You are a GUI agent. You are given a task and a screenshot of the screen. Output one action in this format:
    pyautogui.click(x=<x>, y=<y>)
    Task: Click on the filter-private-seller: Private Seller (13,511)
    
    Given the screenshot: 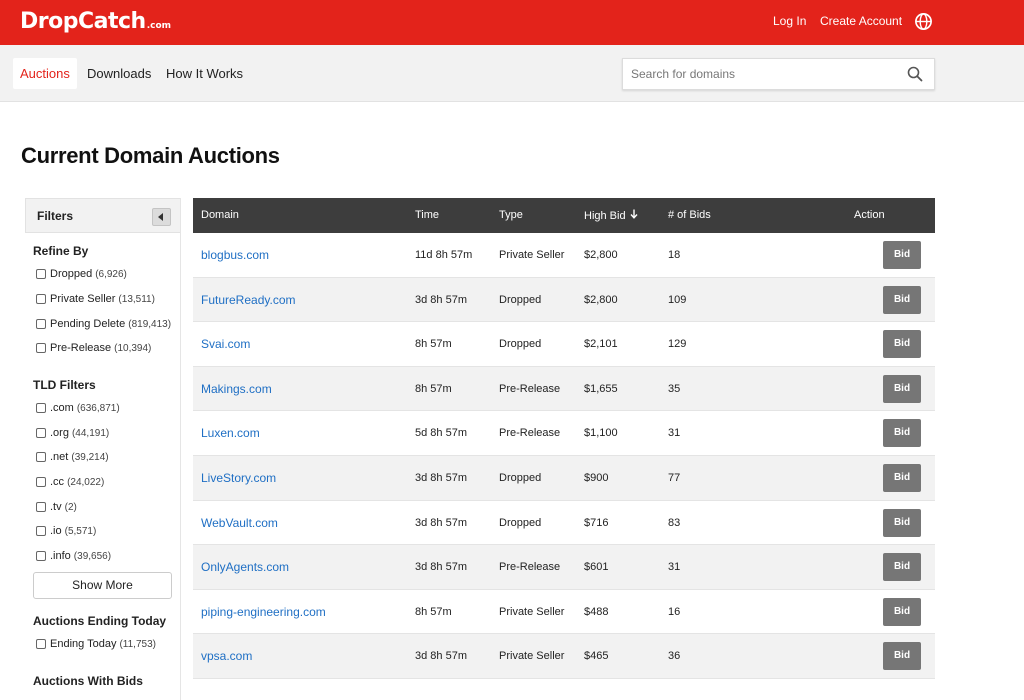 What is the action you would take?
    pyautogui.click(x=95, y=299)
    